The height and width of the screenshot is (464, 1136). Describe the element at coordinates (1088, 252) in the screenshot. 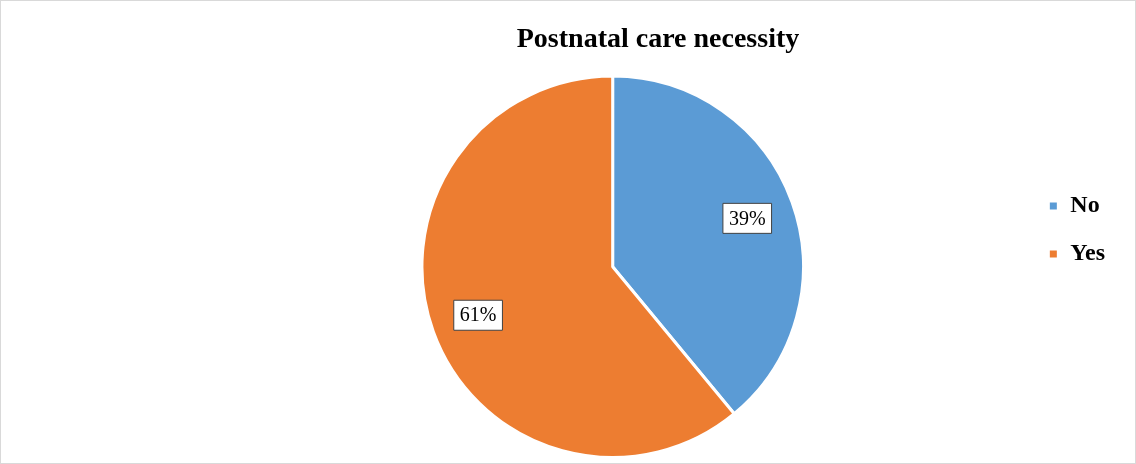

I see `legend-label: Yes` at that location.